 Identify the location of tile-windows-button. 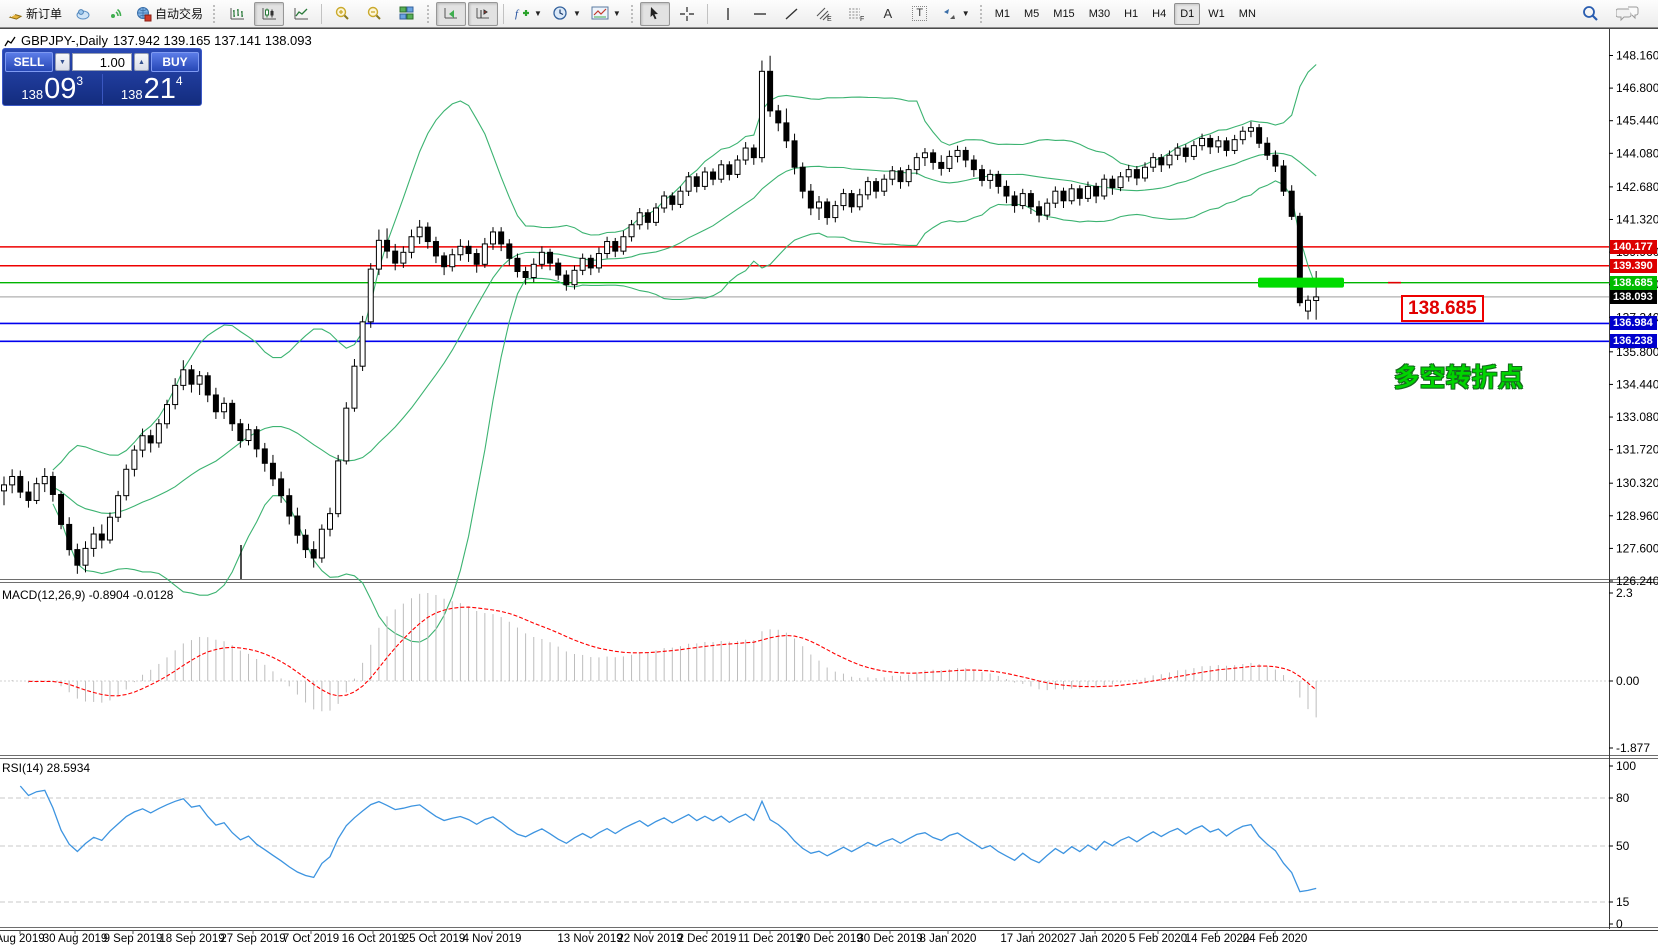
(406, 14).